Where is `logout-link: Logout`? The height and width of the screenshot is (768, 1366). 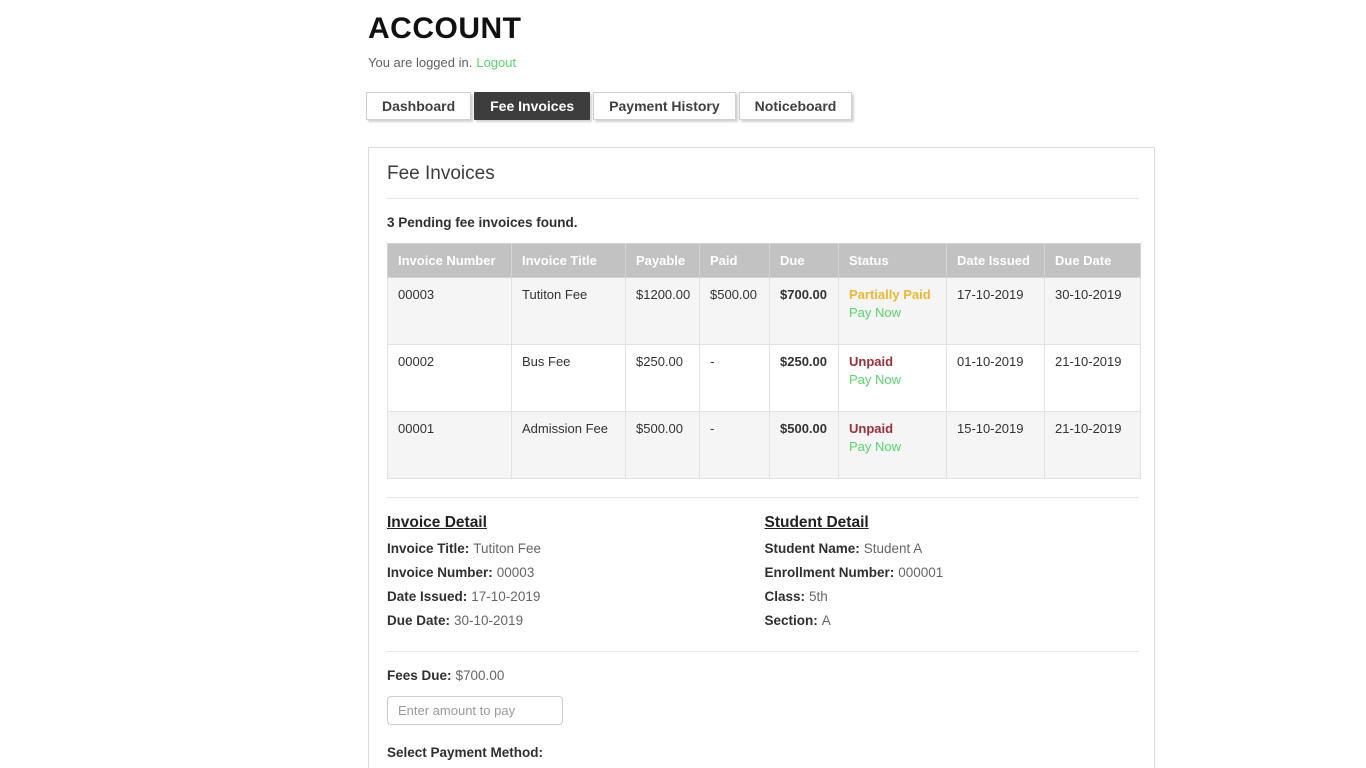 logout-link: Logout is located at coordinates (496, 62).